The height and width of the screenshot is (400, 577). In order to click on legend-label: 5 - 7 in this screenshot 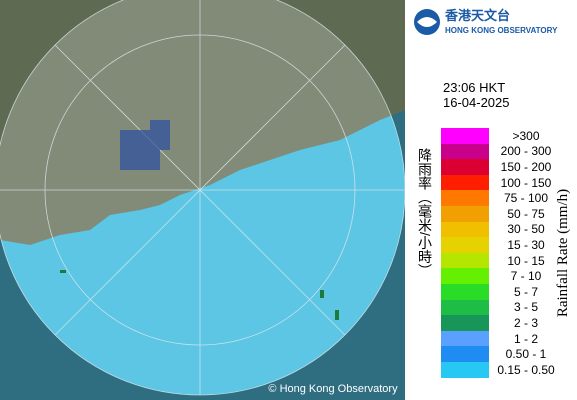, I will do `click(525, 291)`.